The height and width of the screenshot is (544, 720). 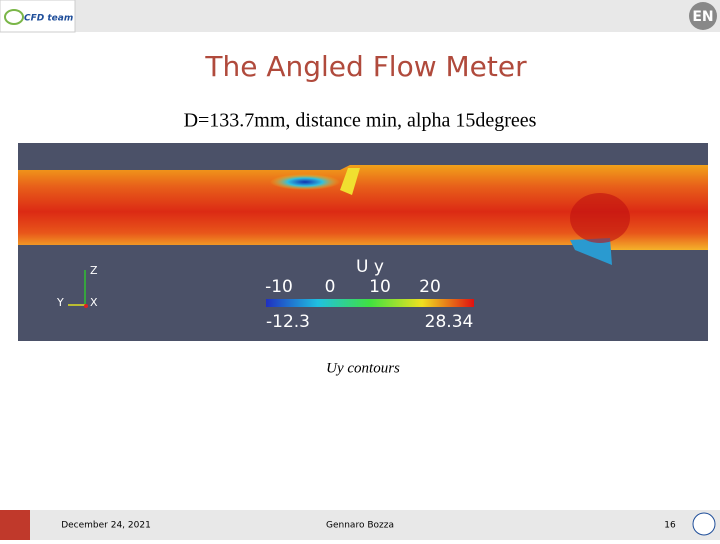 What do you see at coordinates (380, 287) in the screenshot?
I see `scale-tick: 10` at bounding box center [380, 287].